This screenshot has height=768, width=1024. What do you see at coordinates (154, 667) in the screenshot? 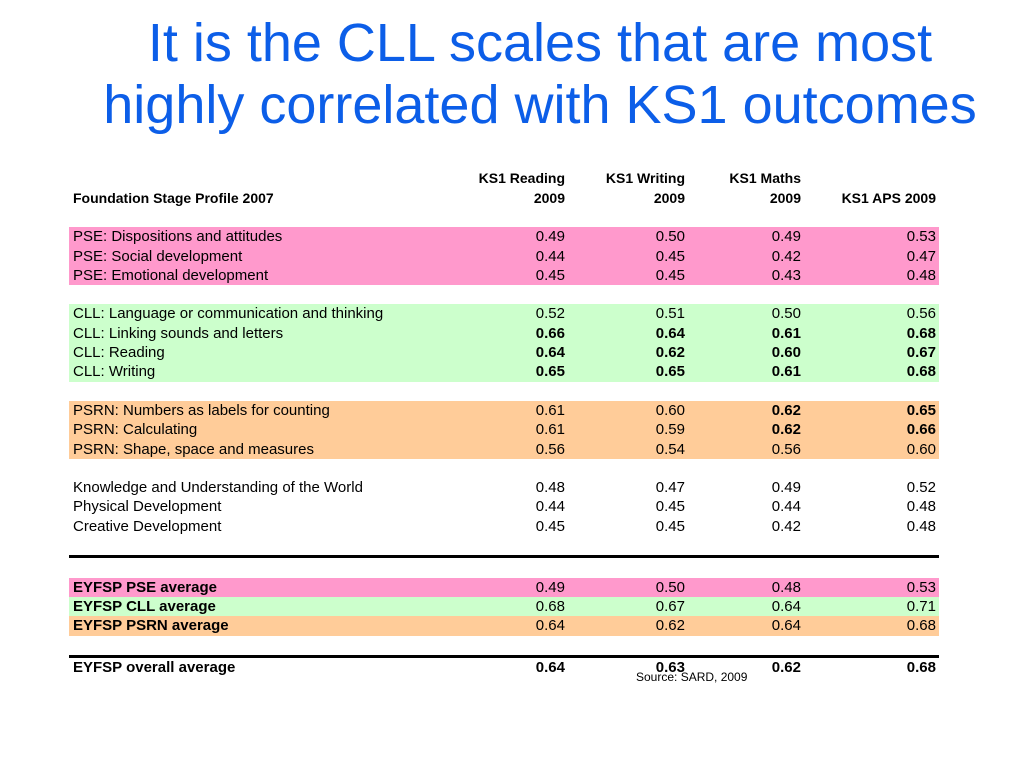
I see `row-label: EYFSP overall average` at bounding box center [154, 667].